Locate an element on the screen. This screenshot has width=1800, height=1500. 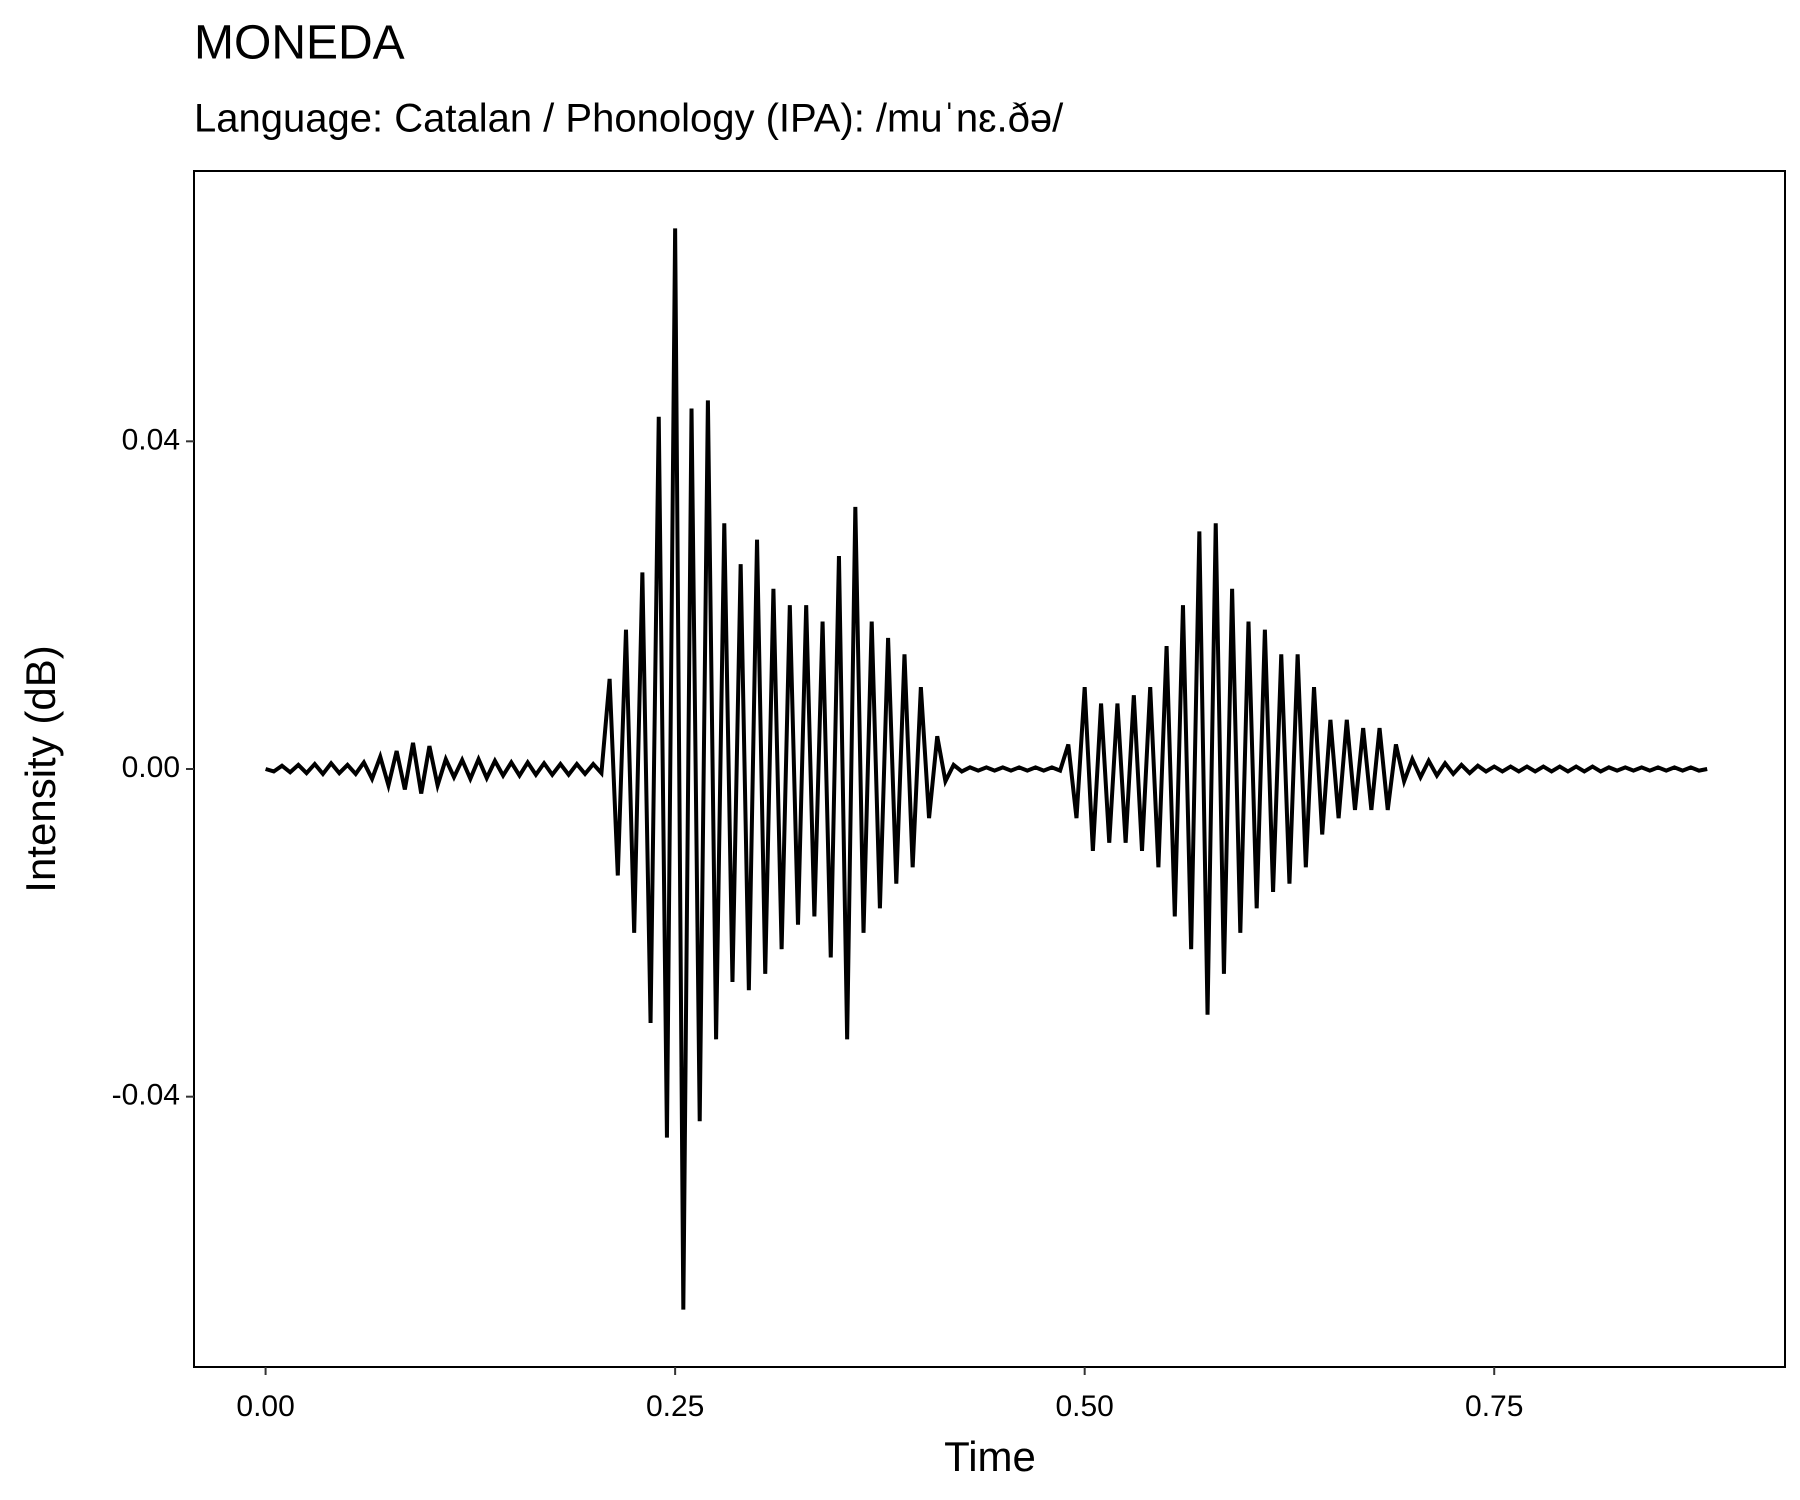
y-axis-label: Intensity (dB) is located at coordinates (40, 768).